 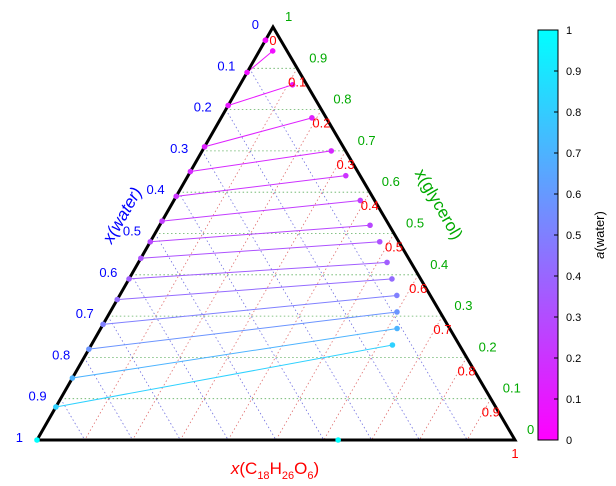 What do you see at coordinates (439, 264) in the screenshot?
I see `right-tick-label: 0.4` at bounding box center [439, 264].